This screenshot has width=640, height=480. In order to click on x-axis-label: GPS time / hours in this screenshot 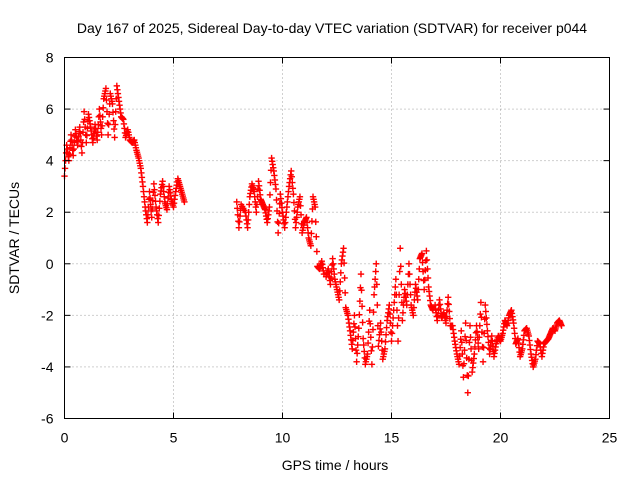, I will do `click(335, 465)`.